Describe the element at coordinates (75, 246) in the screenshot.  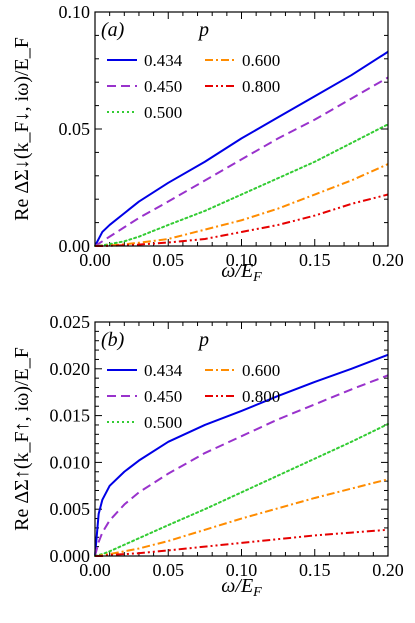
I see `y-tick-label: 0.00` at that location.